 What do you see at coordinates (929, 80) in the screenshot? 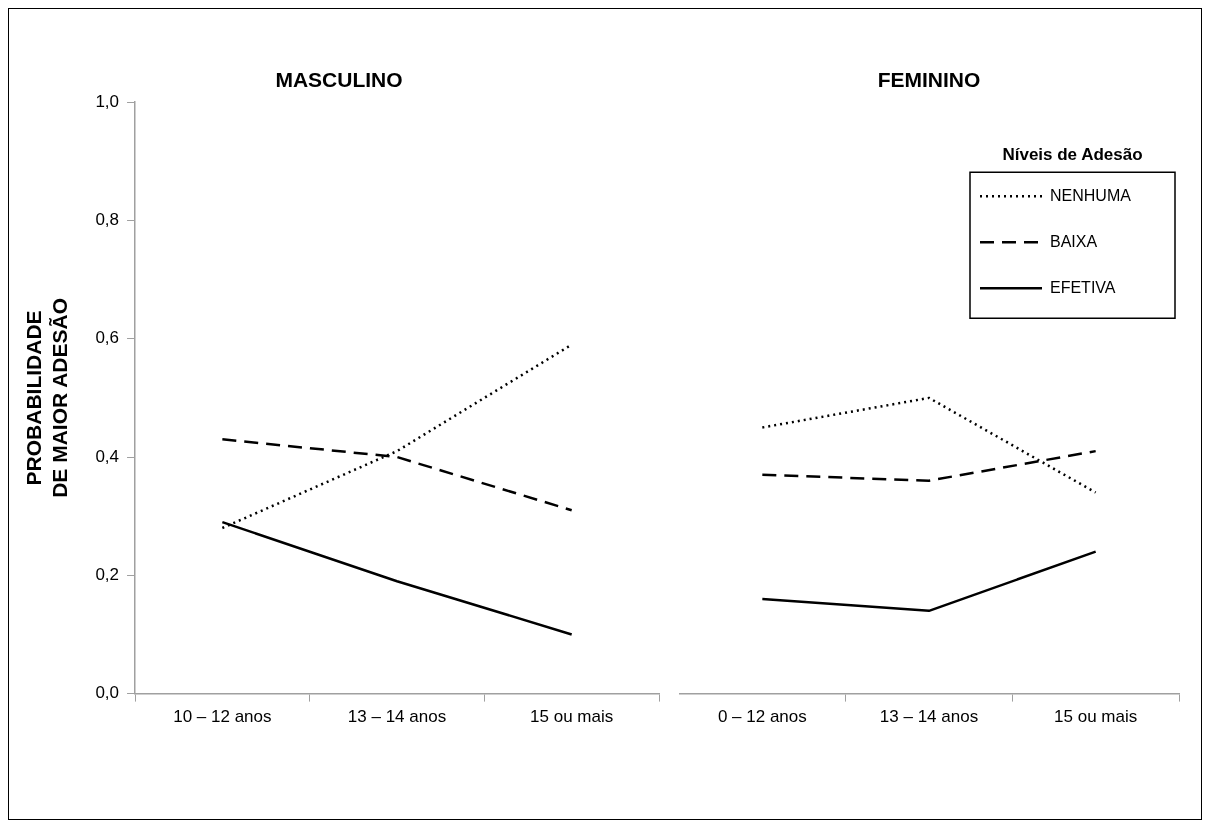
I see `chart-title: FEMININO` at bounding box center [929, 80].